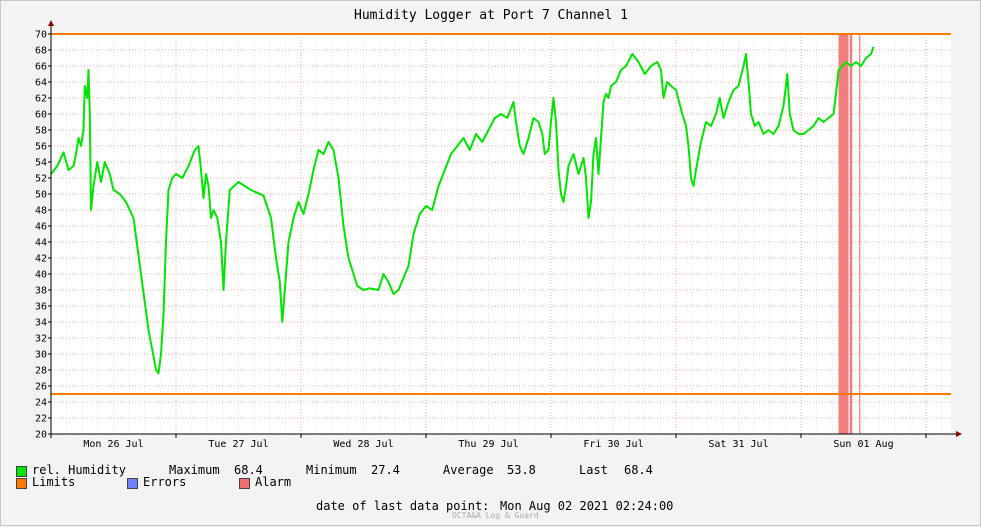 The height and width of the screenshot is (527, 981). What do you see at coordinates (113, 444) in the screenshot?
I see `x-tick-label: Mon 26 Jul` at bounding box center [113, 444].